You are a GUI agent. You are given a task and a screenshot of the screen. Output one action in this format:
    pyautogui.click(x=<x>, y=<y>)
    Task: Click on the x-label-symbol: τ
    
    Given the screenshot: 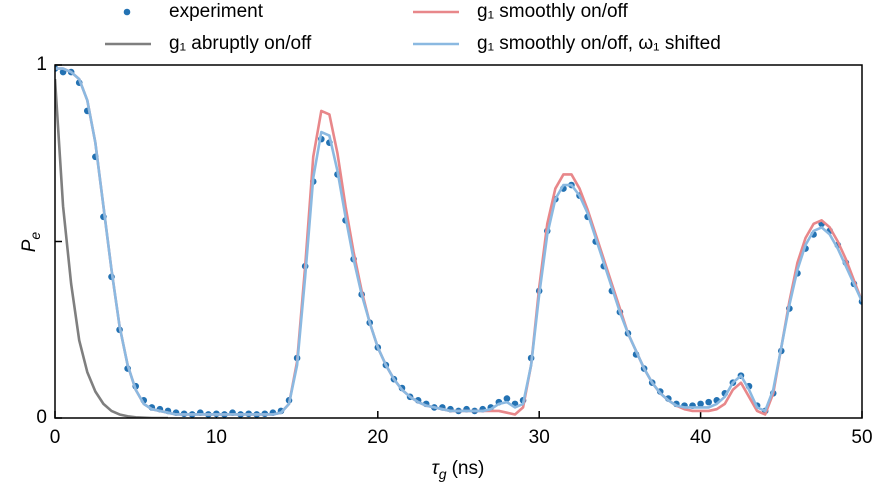 What is the action you would take?
    pyautogui.click(x=436, y=468)
    